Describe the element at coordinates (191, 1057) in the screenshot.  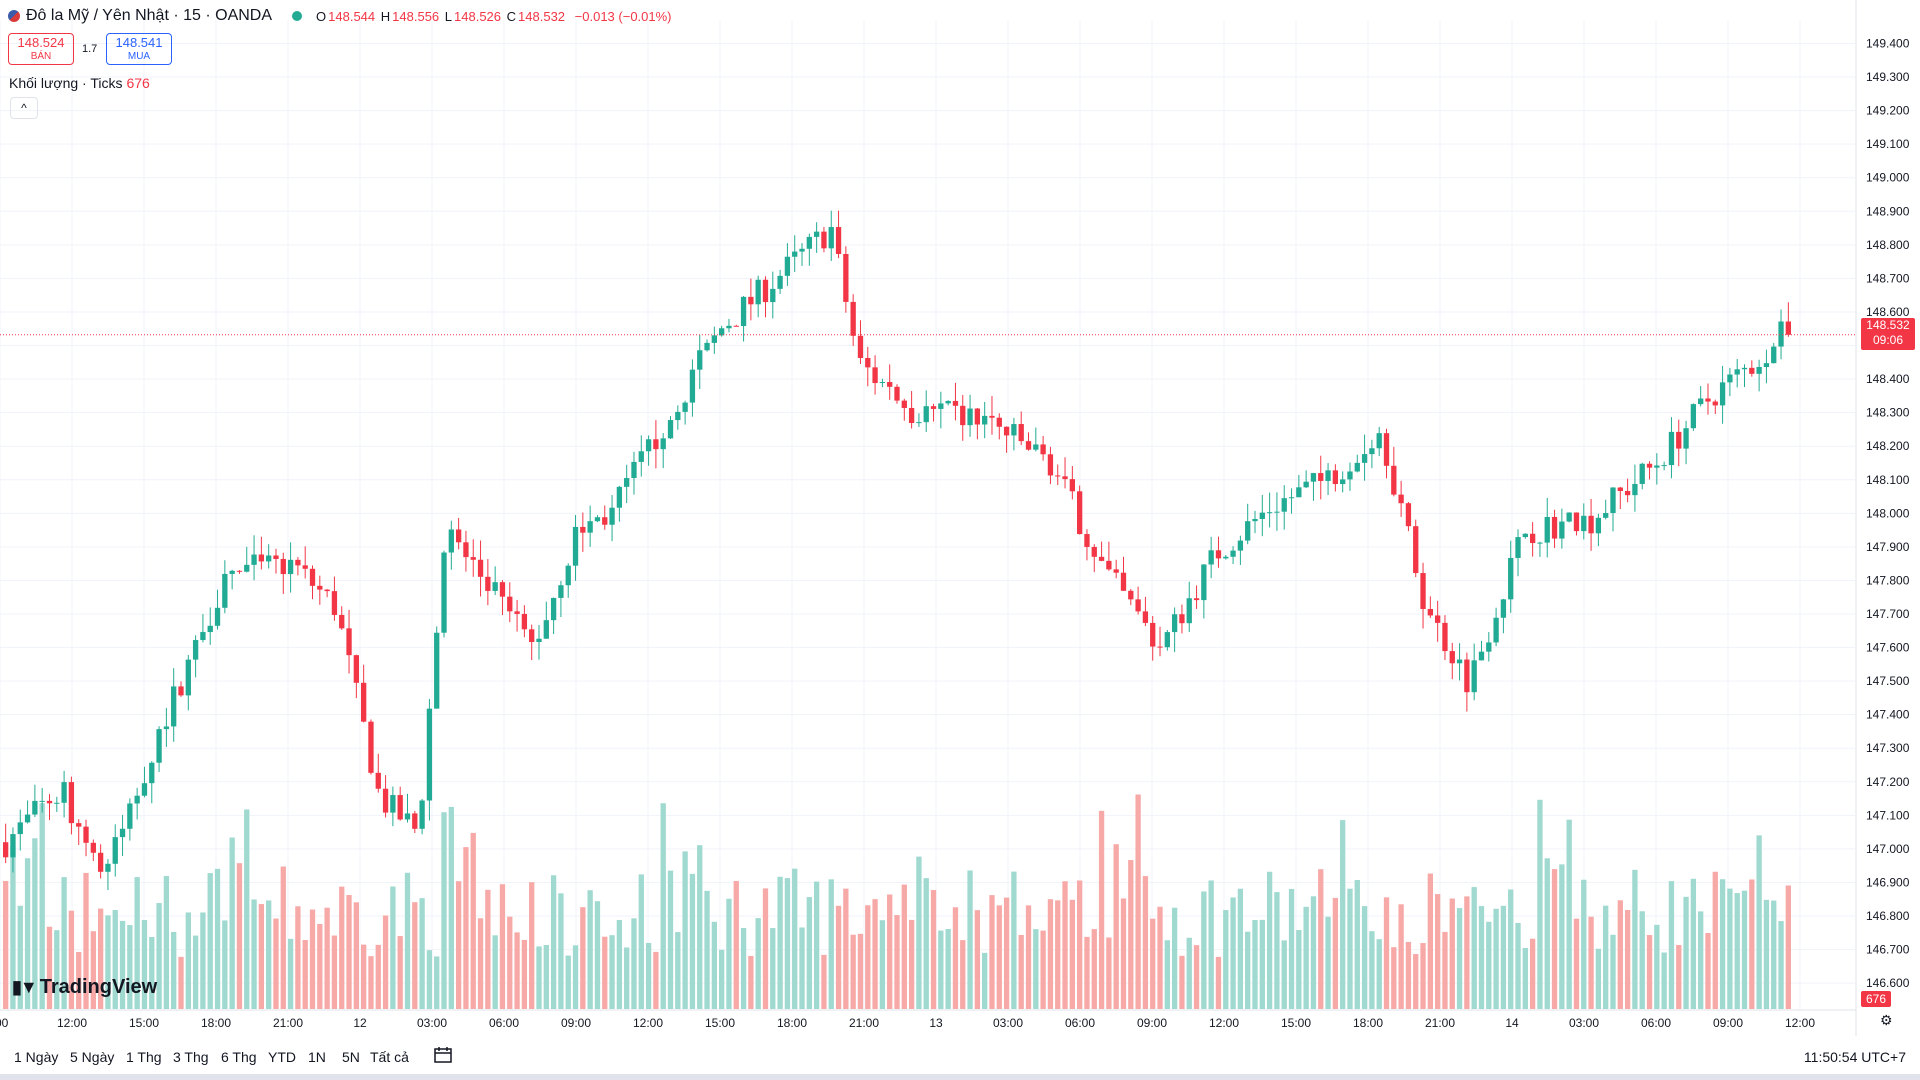
I see `timeframe-4: 3 Thg` at that location.